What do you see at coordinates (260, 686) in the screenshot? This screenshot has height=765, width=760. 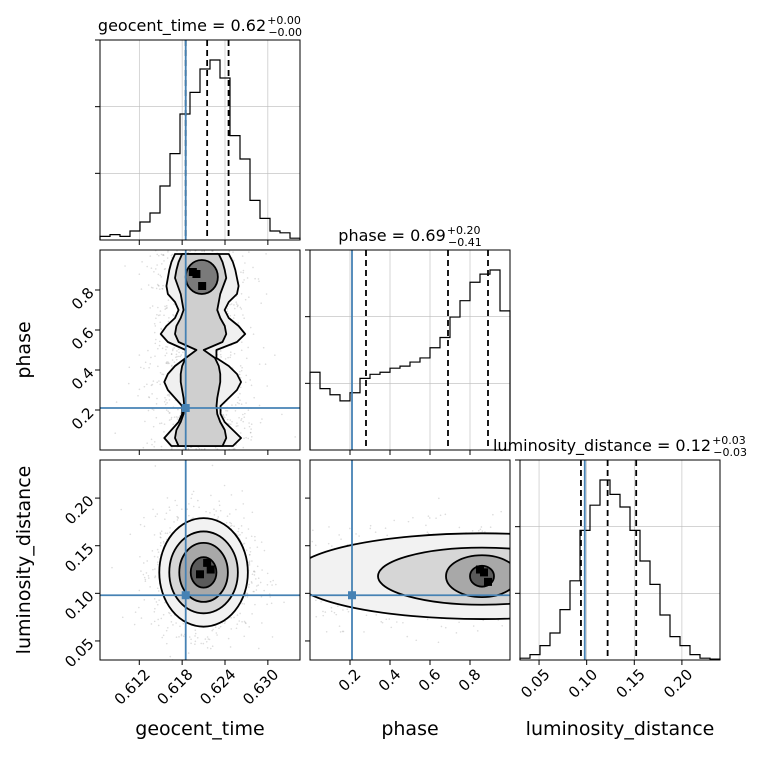 I see `x-tick-label-geocent_time: 0.630` at bounding box center [260, 686].